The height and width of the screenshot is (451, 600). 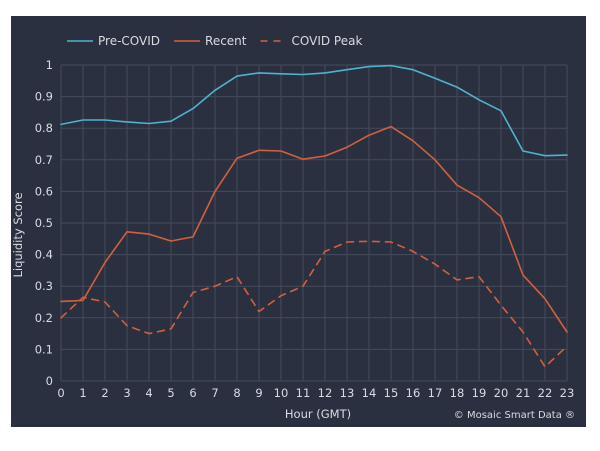 What do you see at coordinates (104, 393) in the screenshot?
I see `x-tick-label: 2` at bounding box center [104, 393].